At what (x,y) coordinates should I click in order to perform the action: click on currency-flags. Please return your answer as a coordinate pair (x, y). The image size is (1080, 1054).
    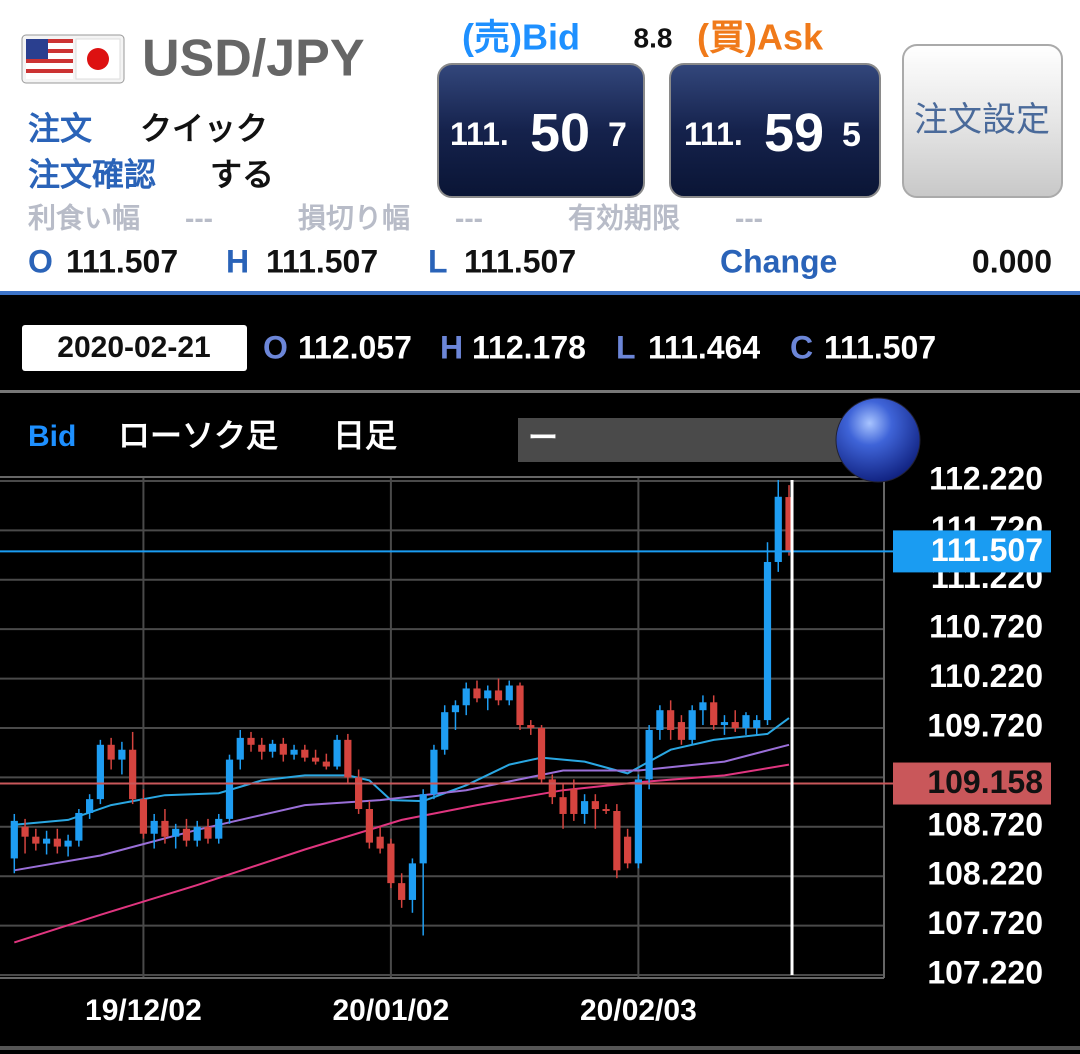
    Looking at the image, I should click on (73, 59).